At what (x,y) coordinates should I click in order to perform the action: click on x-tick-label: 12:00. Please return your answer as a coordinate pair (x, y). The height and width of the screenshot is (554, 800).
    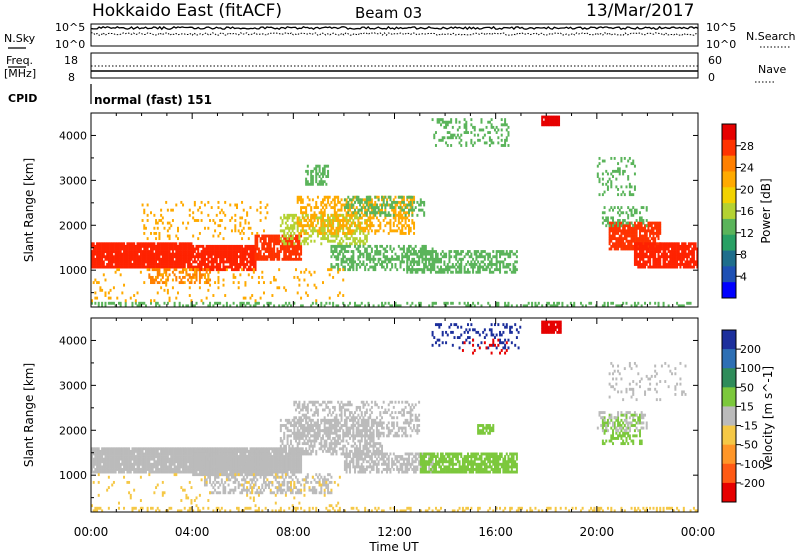
    Looking at the image, I should click on (394, 532).